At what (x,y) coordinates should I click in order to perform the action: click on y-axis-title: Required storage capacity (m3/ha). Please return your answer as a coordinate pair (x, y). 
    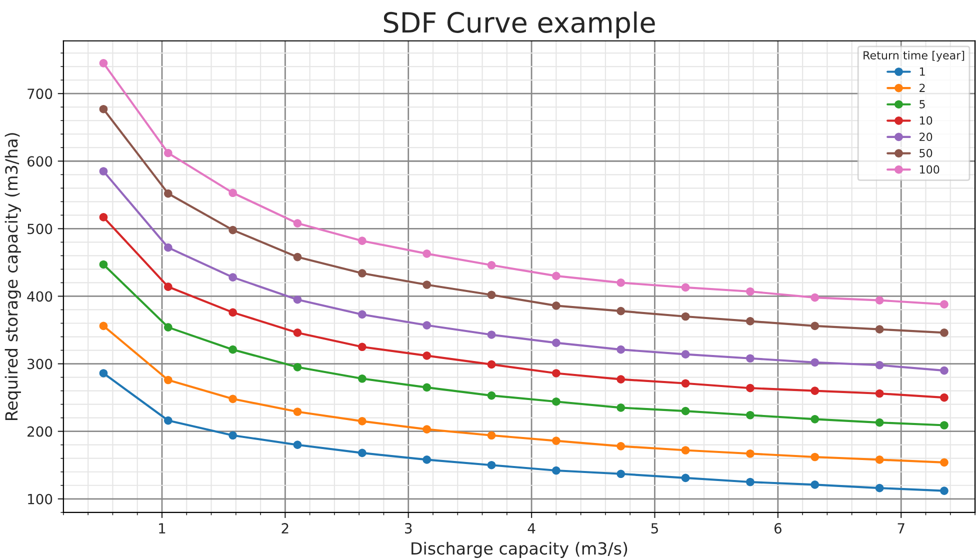
    Looking at the image, I should click on (12, 276).